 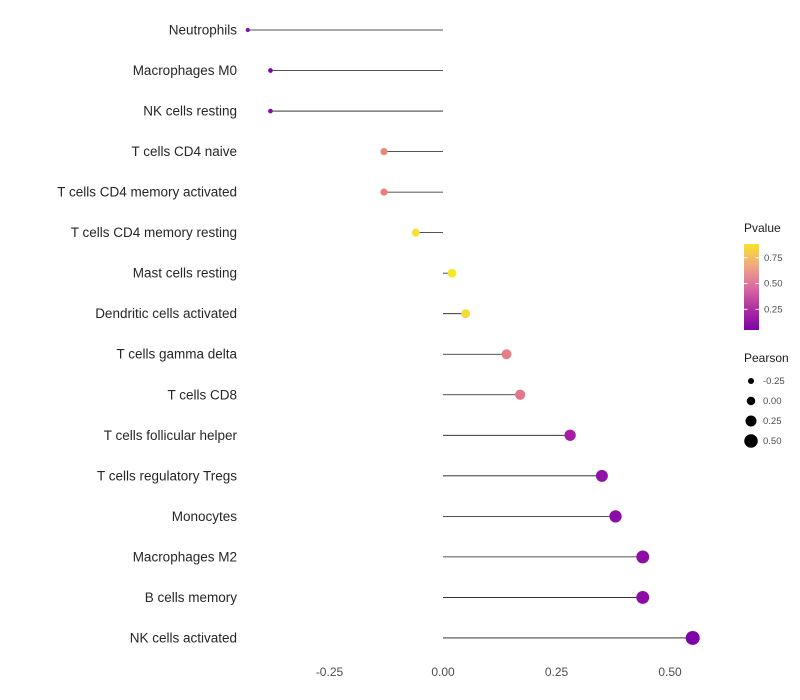 What do you see at coordinates (773, 284) in the screenshot?
I see `pvalue-tick-label: 0.50` at bounding box center [773, 284].